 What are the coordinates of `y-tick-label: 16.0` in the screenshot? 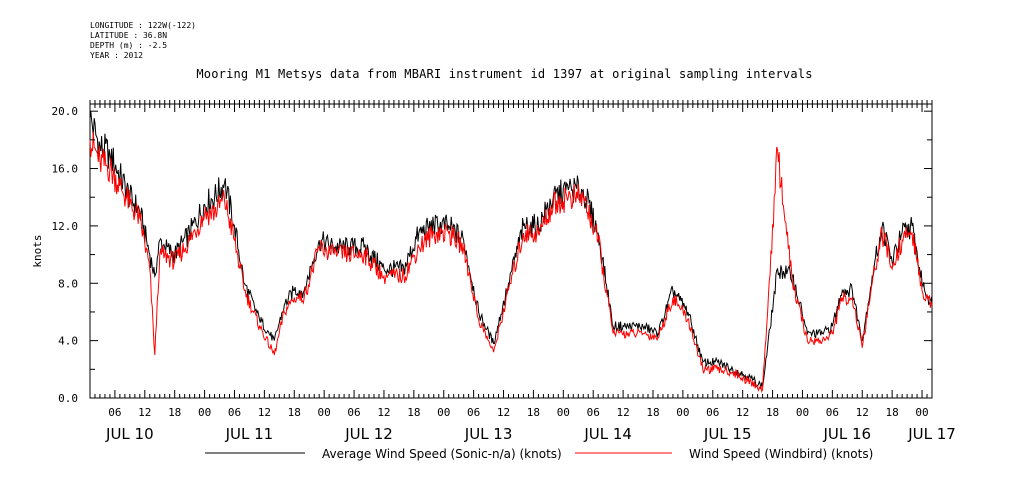 It's located at (65, 169).